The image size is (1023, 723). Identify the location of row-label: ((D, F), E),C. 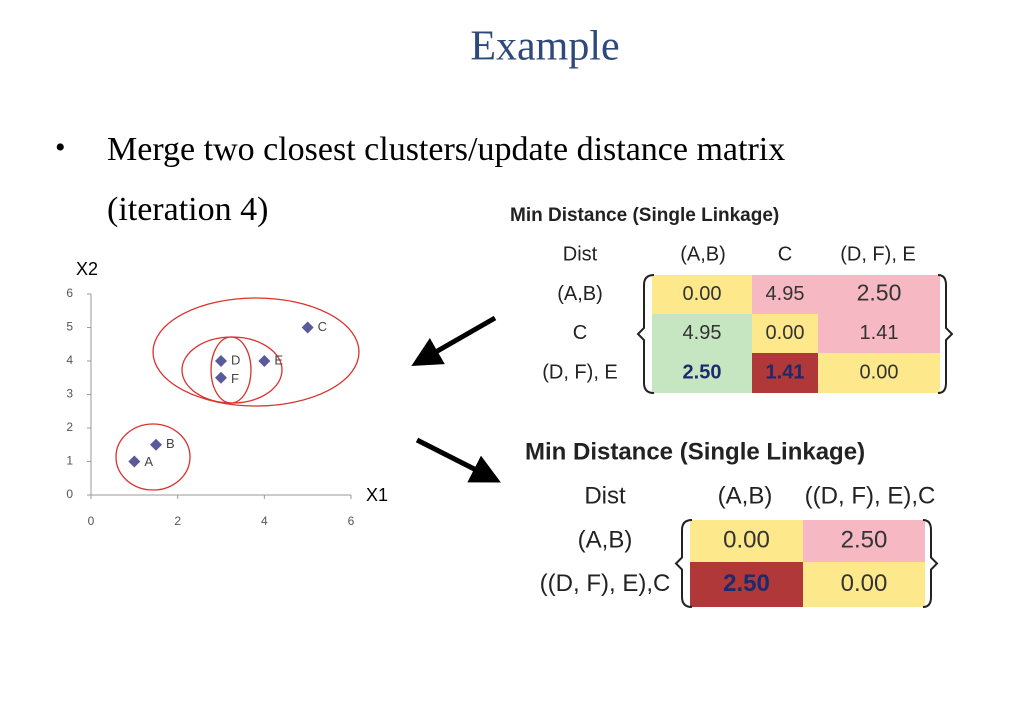
(605, 583).